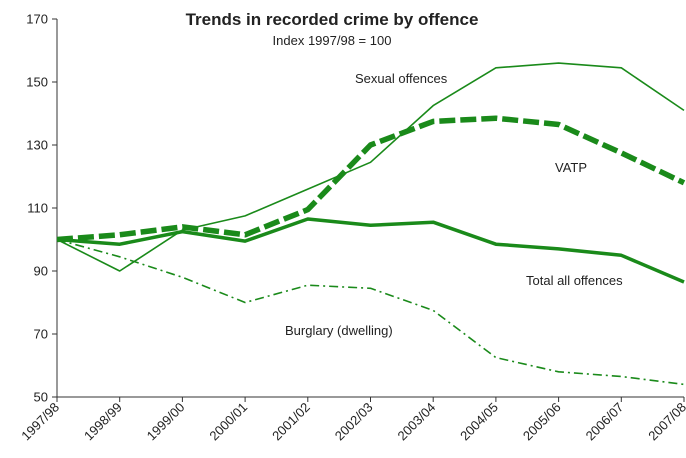 This screenshot has height=458, width=686. I want to click on y-tick-label: 50, so click(41, 397).